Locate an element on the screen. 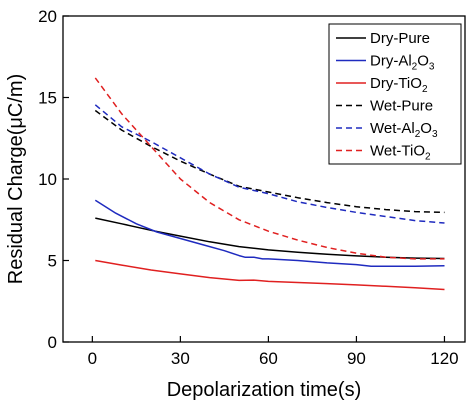 The height and width of the screenshot is (410, 474). y-tick-label: 0 is located at coordinates (52, 342).